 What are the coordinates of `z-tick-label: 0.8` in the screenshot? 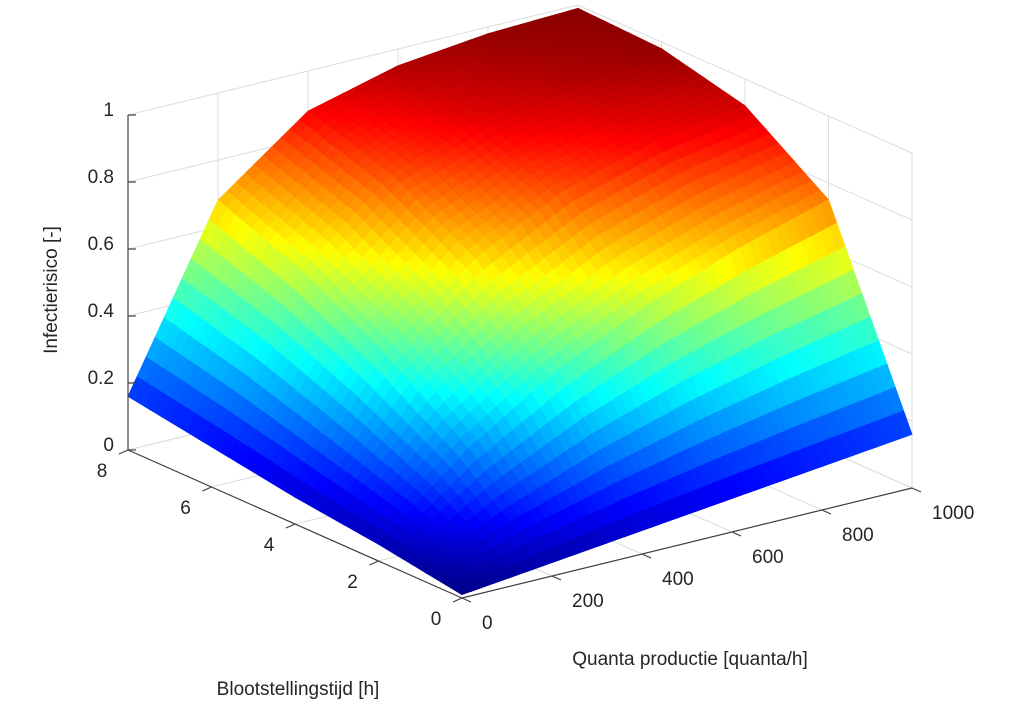 It's located at (101, 177).